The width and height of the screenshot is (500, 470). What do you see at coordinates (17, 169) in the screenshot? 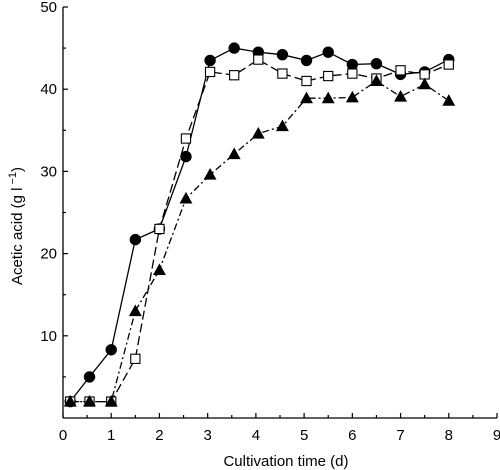
I see `y-axis-label-suffix: )` at bounding box center [17, 169].